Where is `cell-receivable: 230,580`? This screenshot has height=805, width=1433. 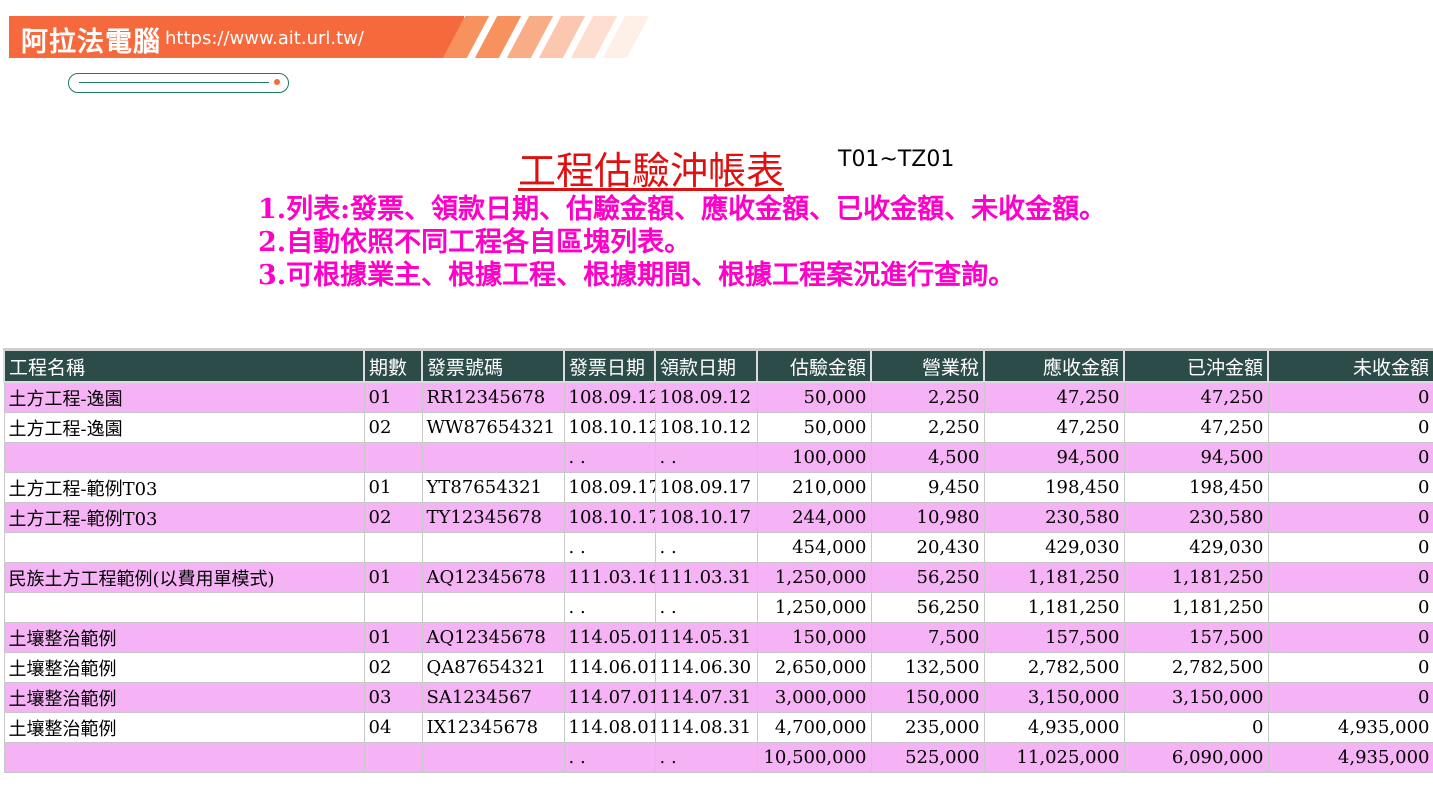
cell-receivable: 230,580 is located at coordinates (1054, 517).